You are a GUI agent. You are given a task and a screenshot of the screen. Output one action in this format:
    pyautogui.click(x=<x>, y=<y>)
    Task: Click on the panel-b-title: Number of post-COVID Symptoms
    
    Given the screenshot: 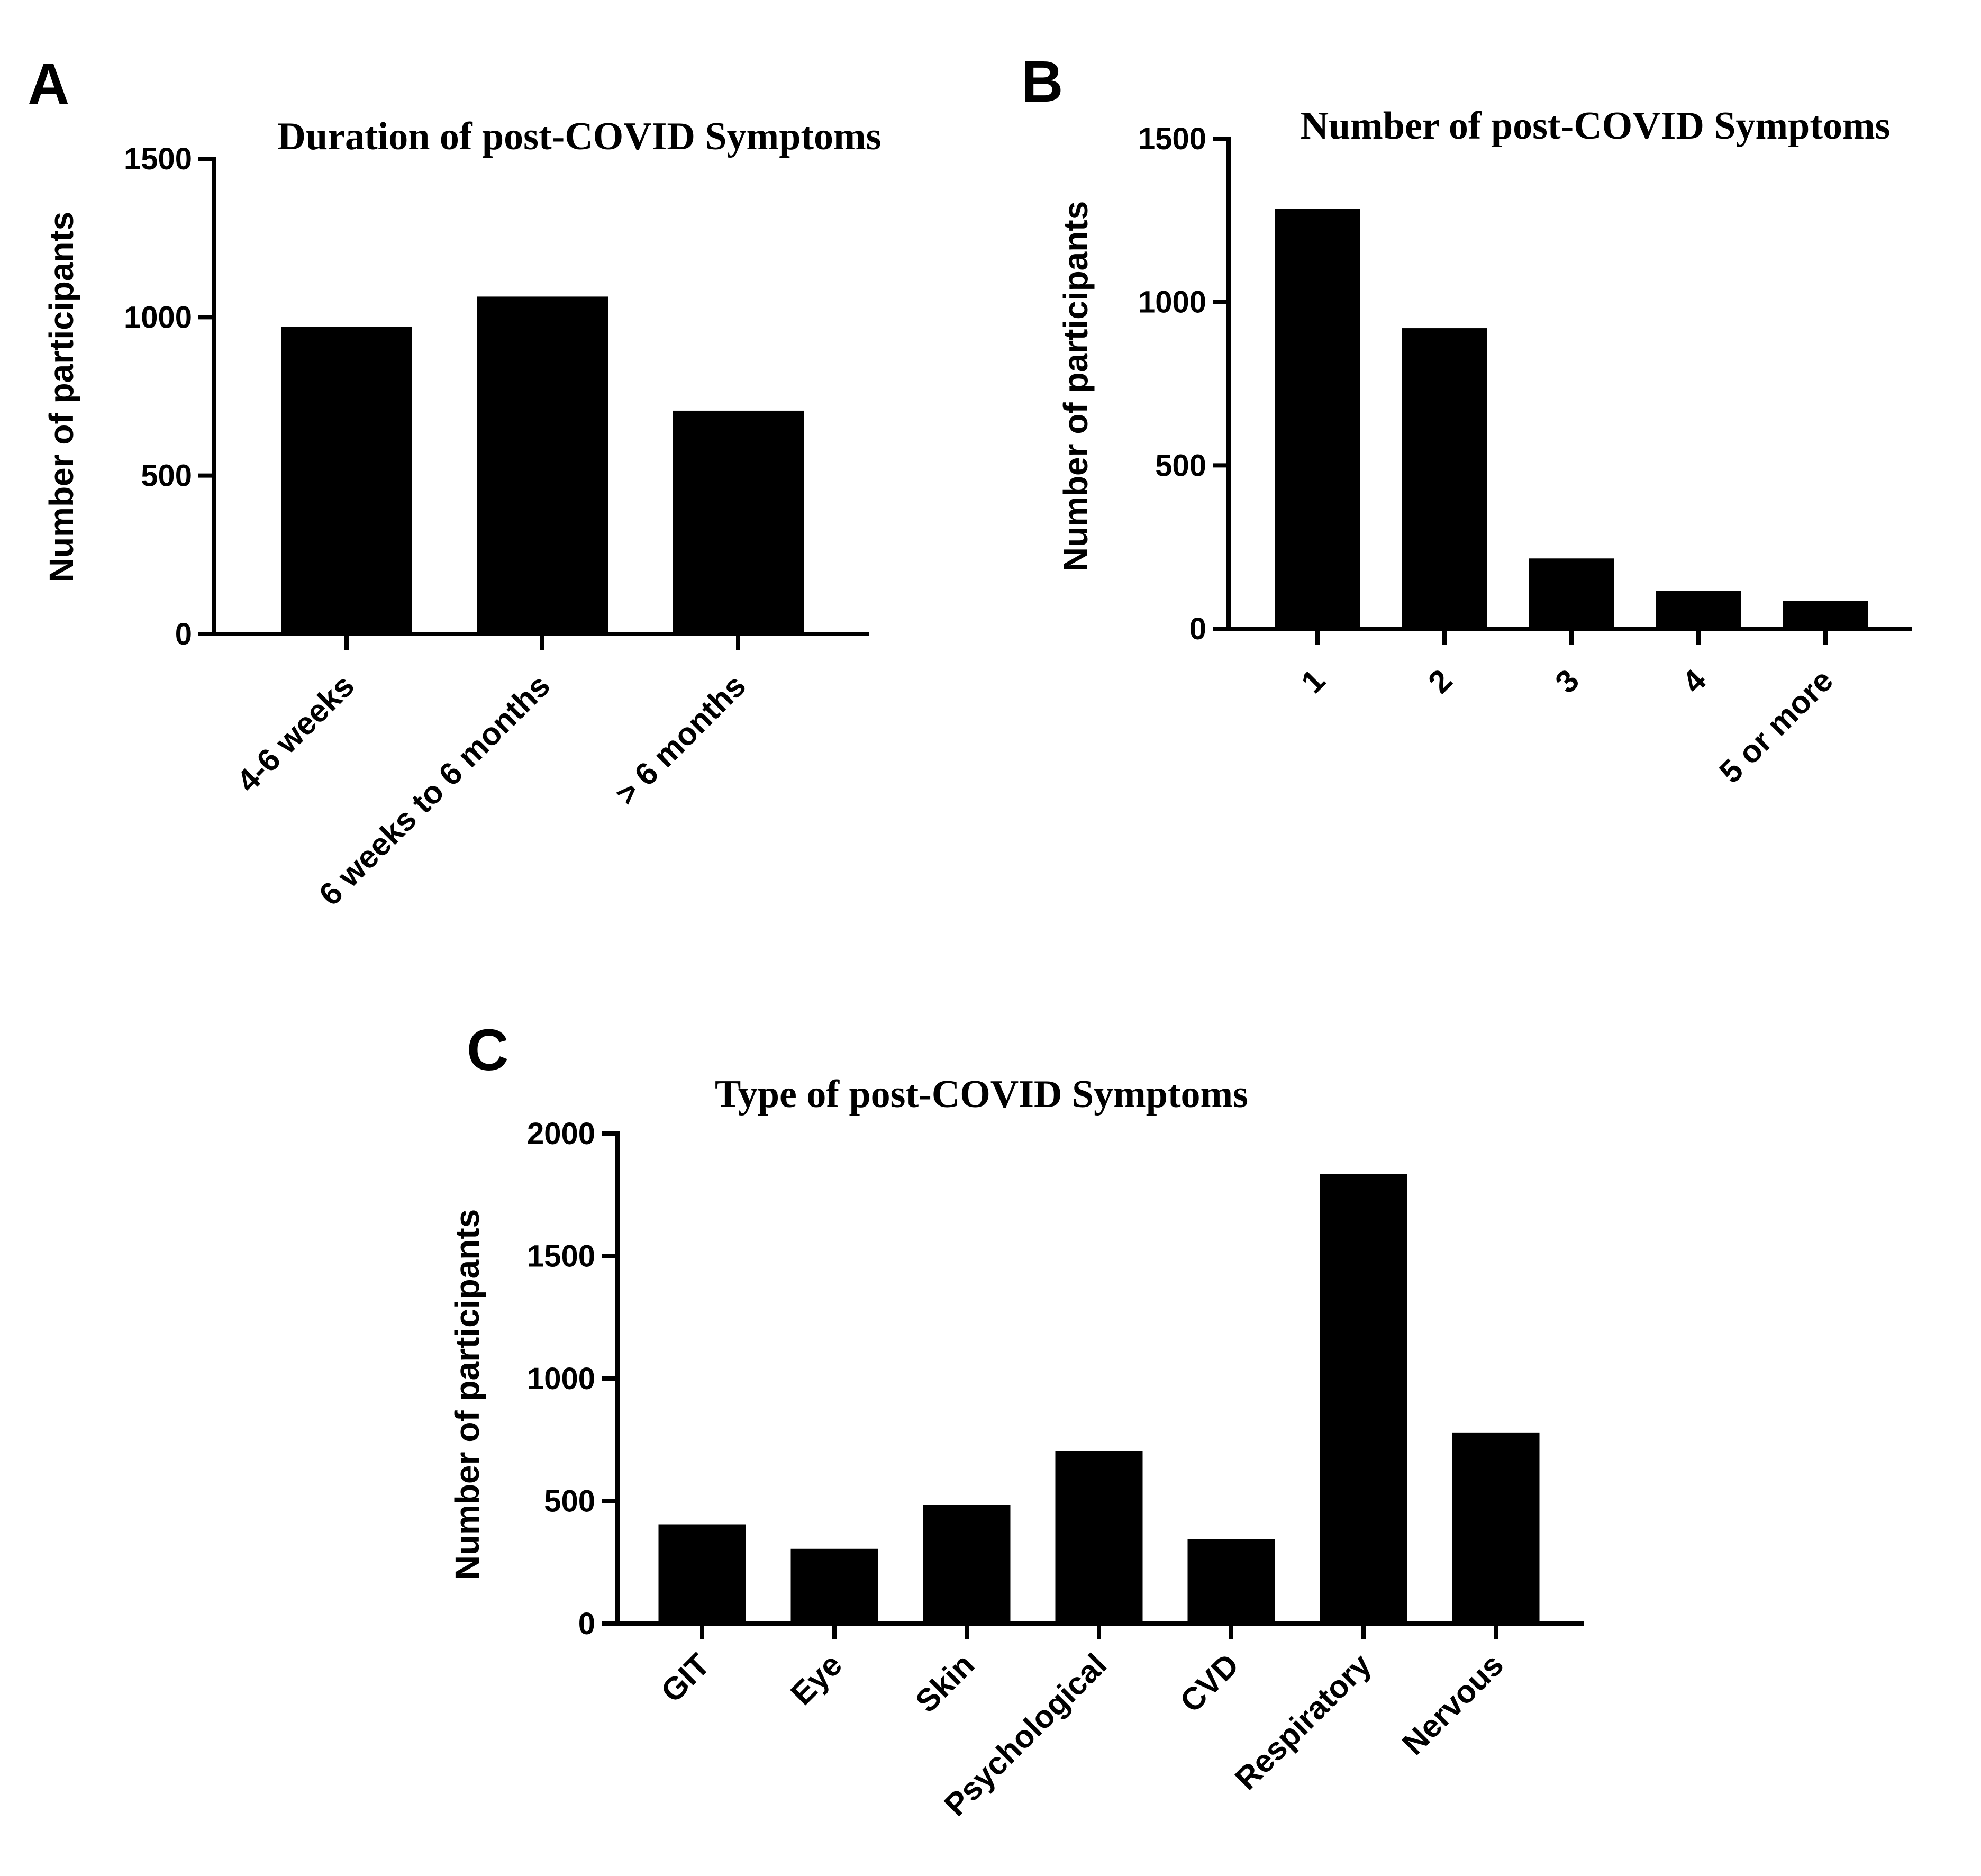 What is the action you would take?
    pyautogui.click(x=1596, y=126)
    